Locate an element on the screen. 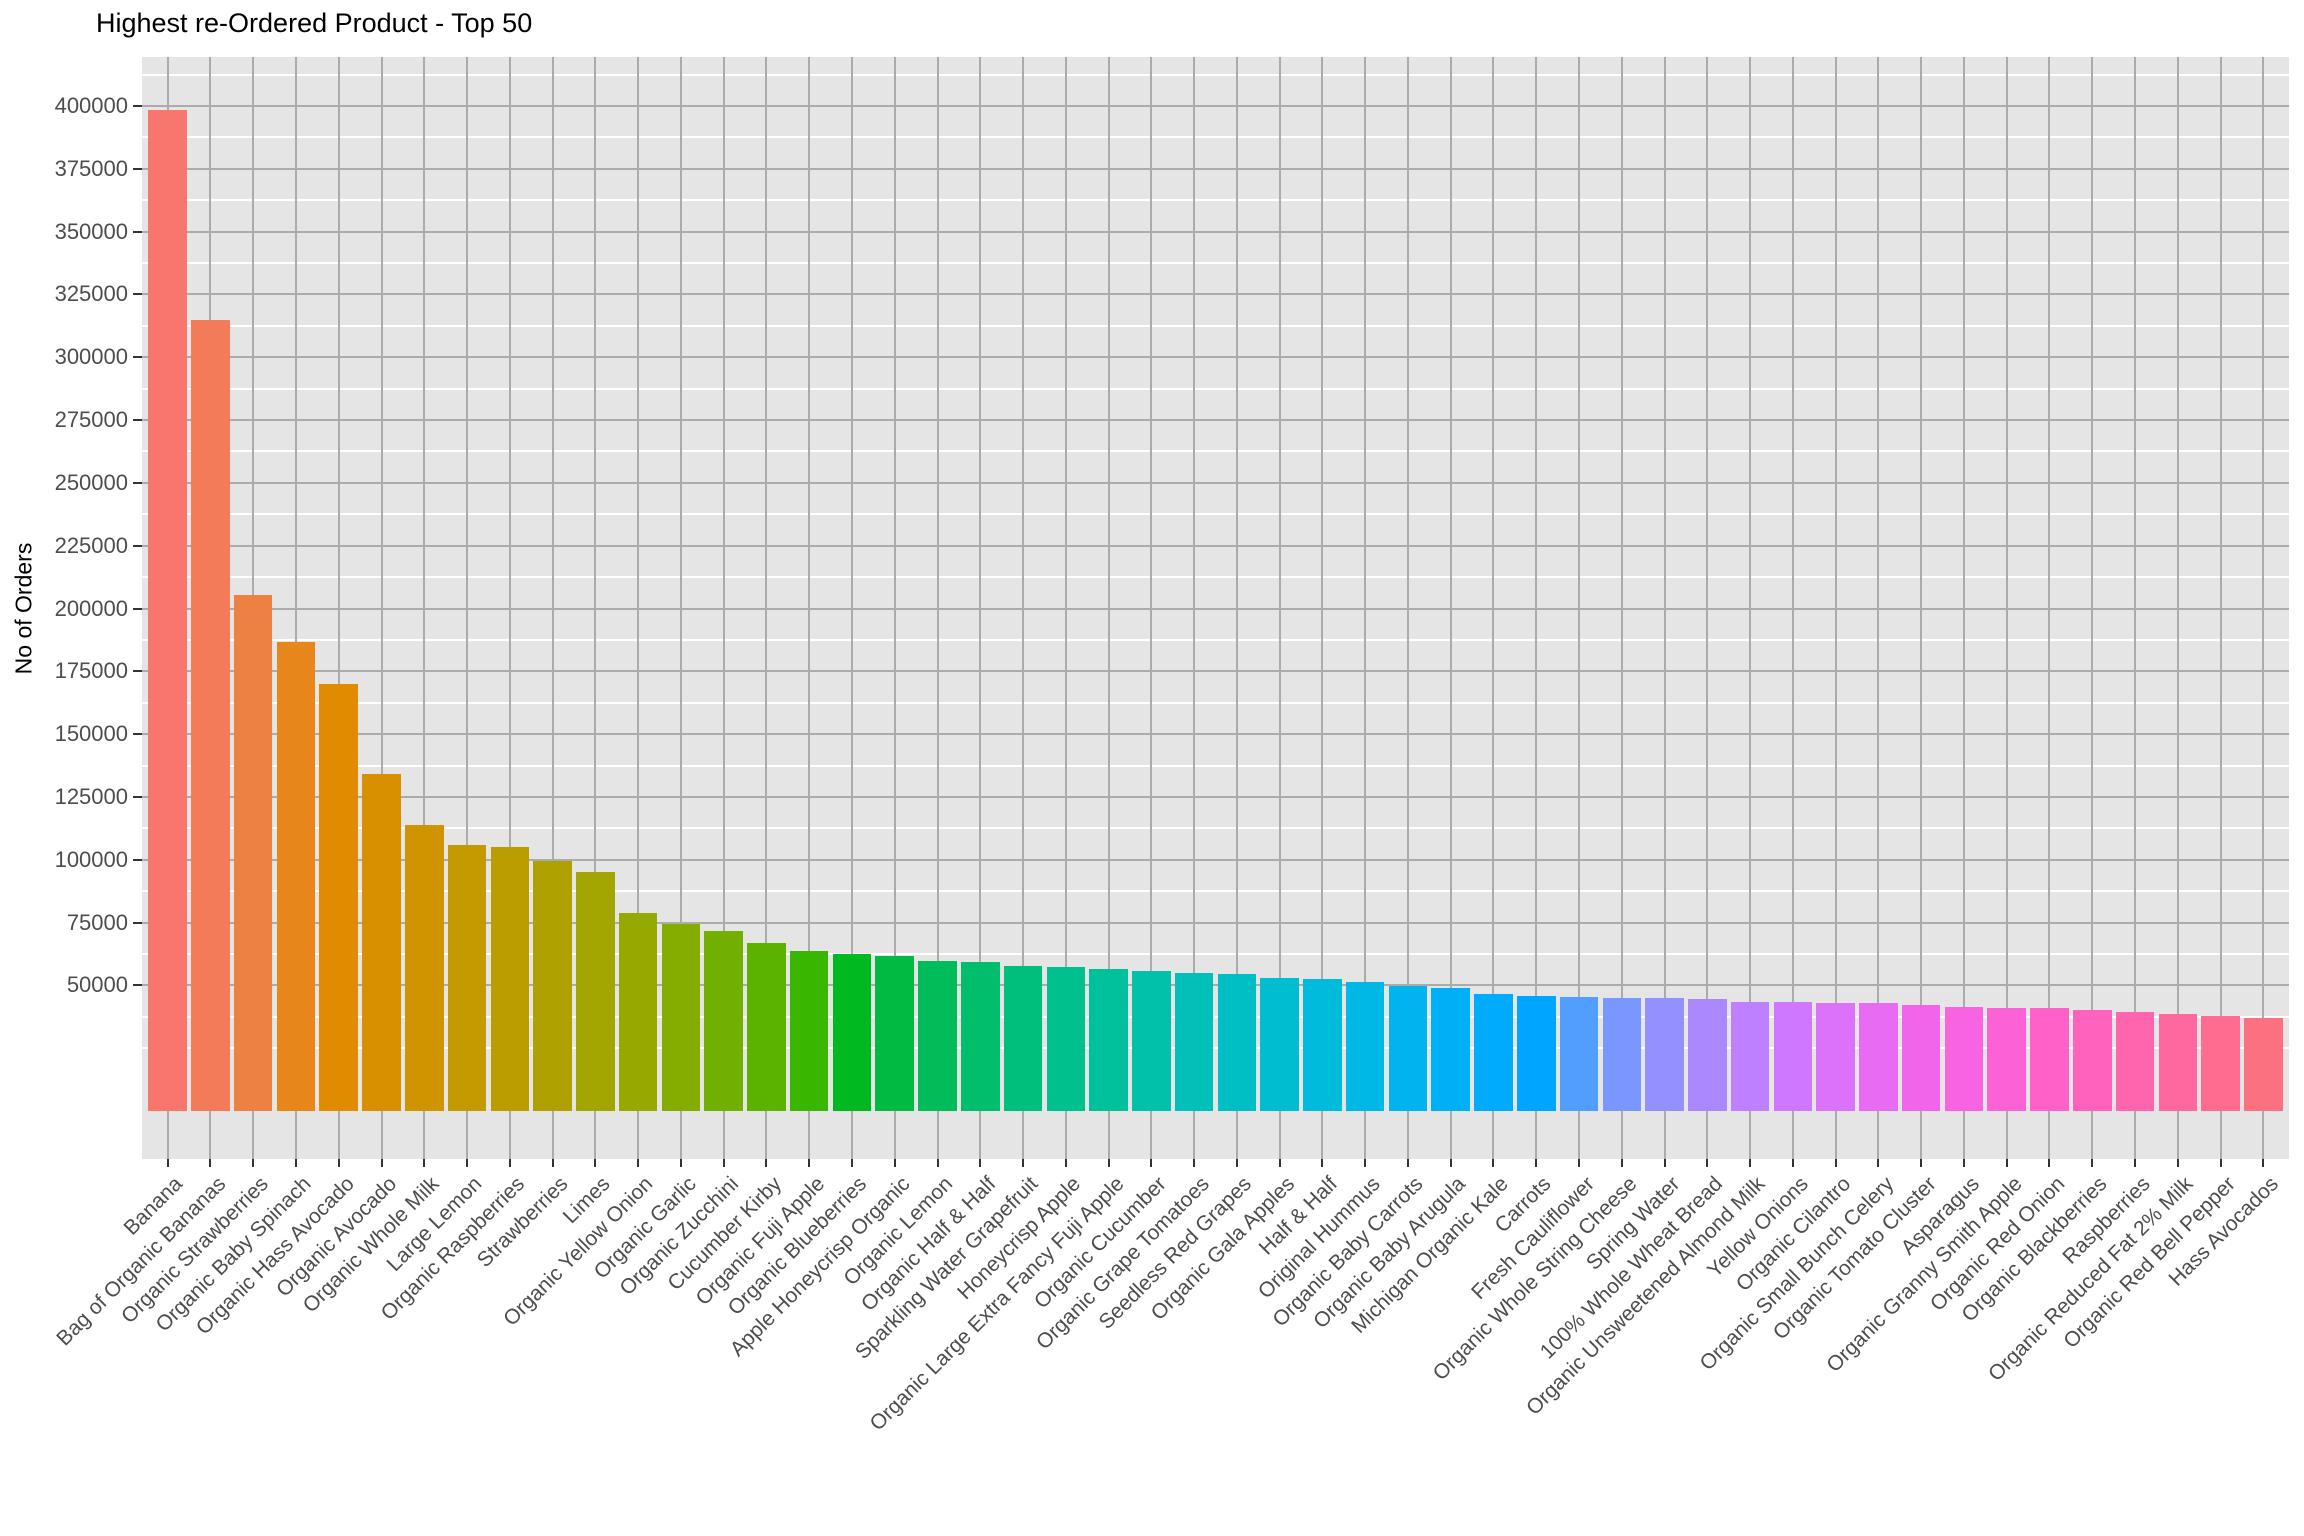 Image resolution: width=2304 pixels, height=1536 pixels. y-tick-label: 300000 is located at coordinates (91, 357).